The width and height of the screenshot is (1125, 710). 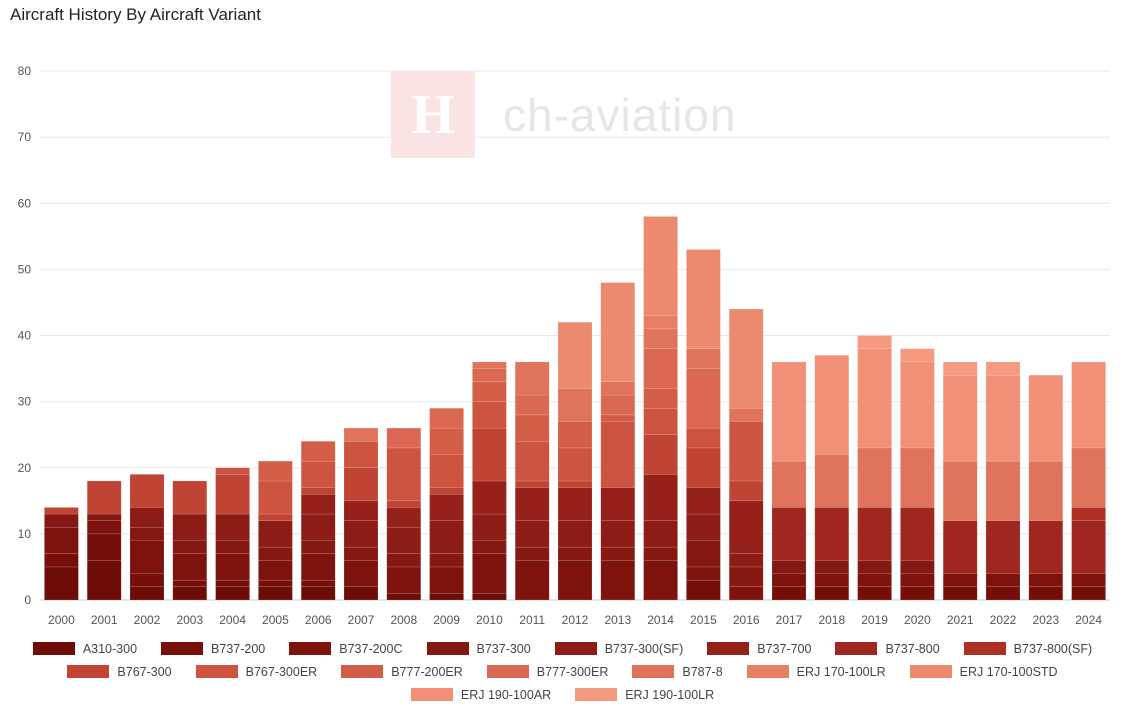 I want to click on legend-item: ERJ 190-100LR, so click(x=644, y=694).